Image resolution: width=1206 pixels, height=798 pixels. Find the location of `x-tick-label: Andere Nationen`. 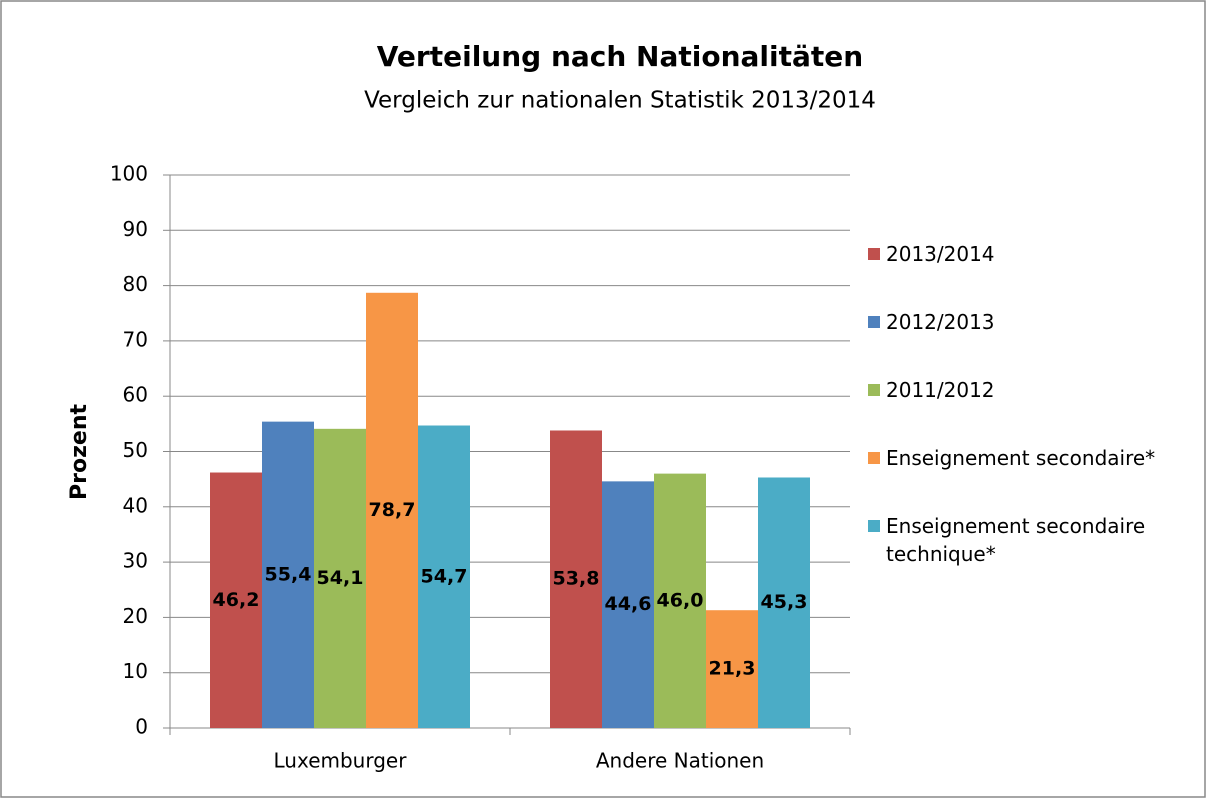

x-tick-label: Andere Nationen is located at coordinates (680, 761).